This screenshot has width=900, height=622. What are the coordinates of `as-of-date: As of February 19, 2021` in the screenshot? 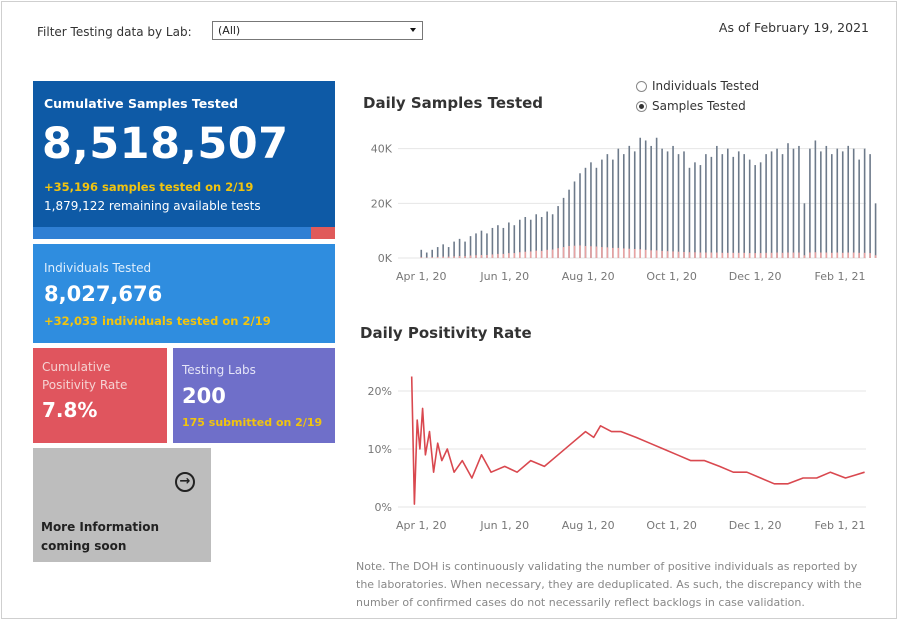 It's located at (793, 27).